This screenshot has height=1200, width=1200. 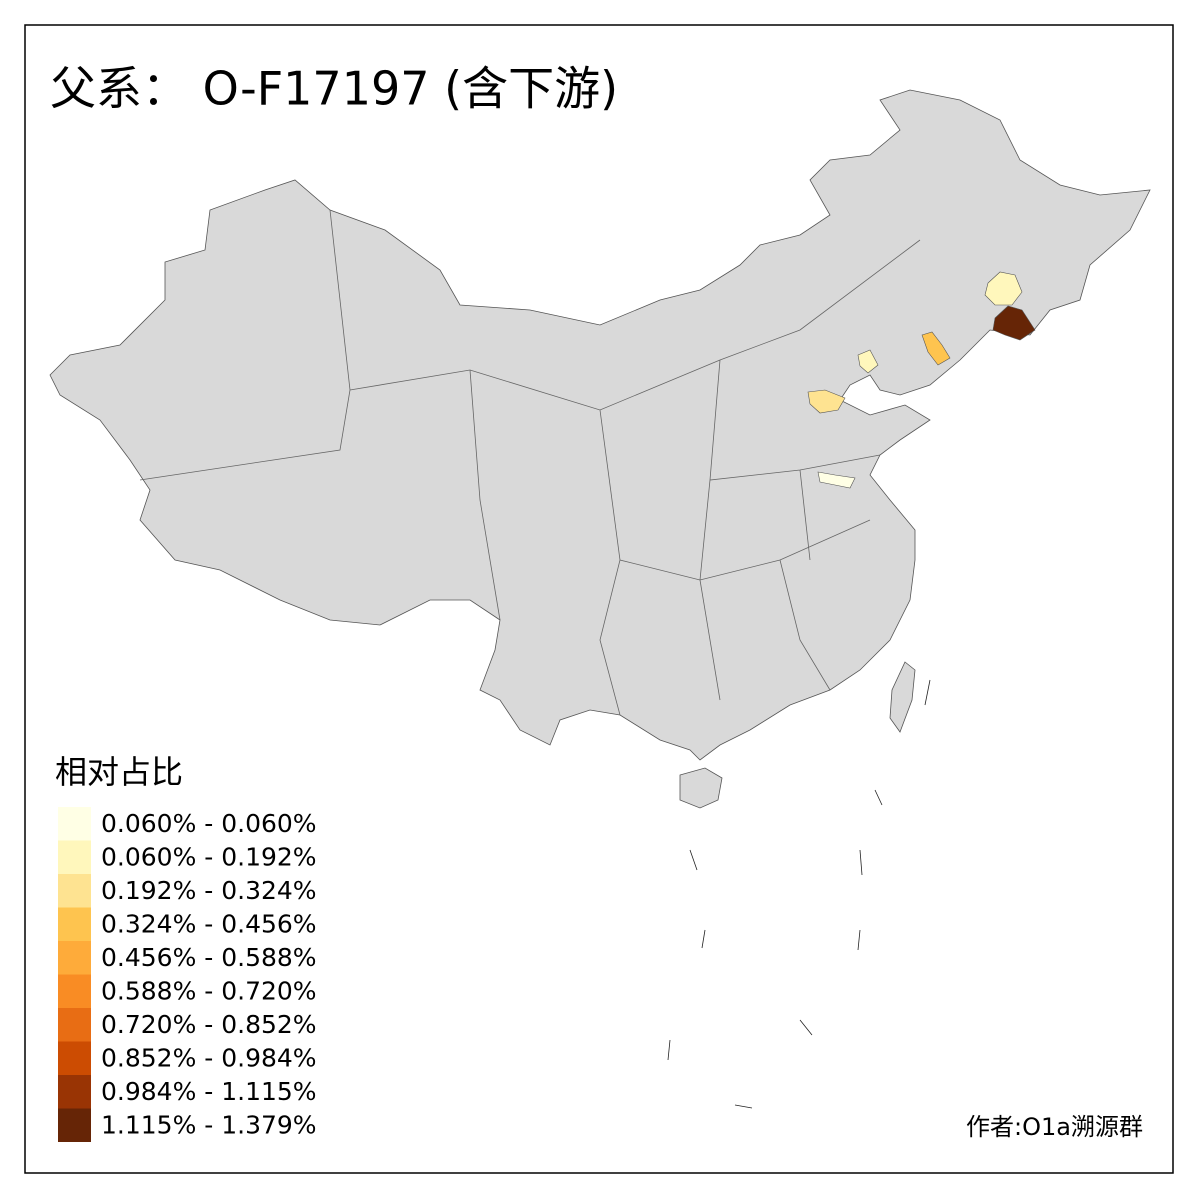 I want to click on legend-label: 0.324% - 0.456%, so click(x=209, y=924).